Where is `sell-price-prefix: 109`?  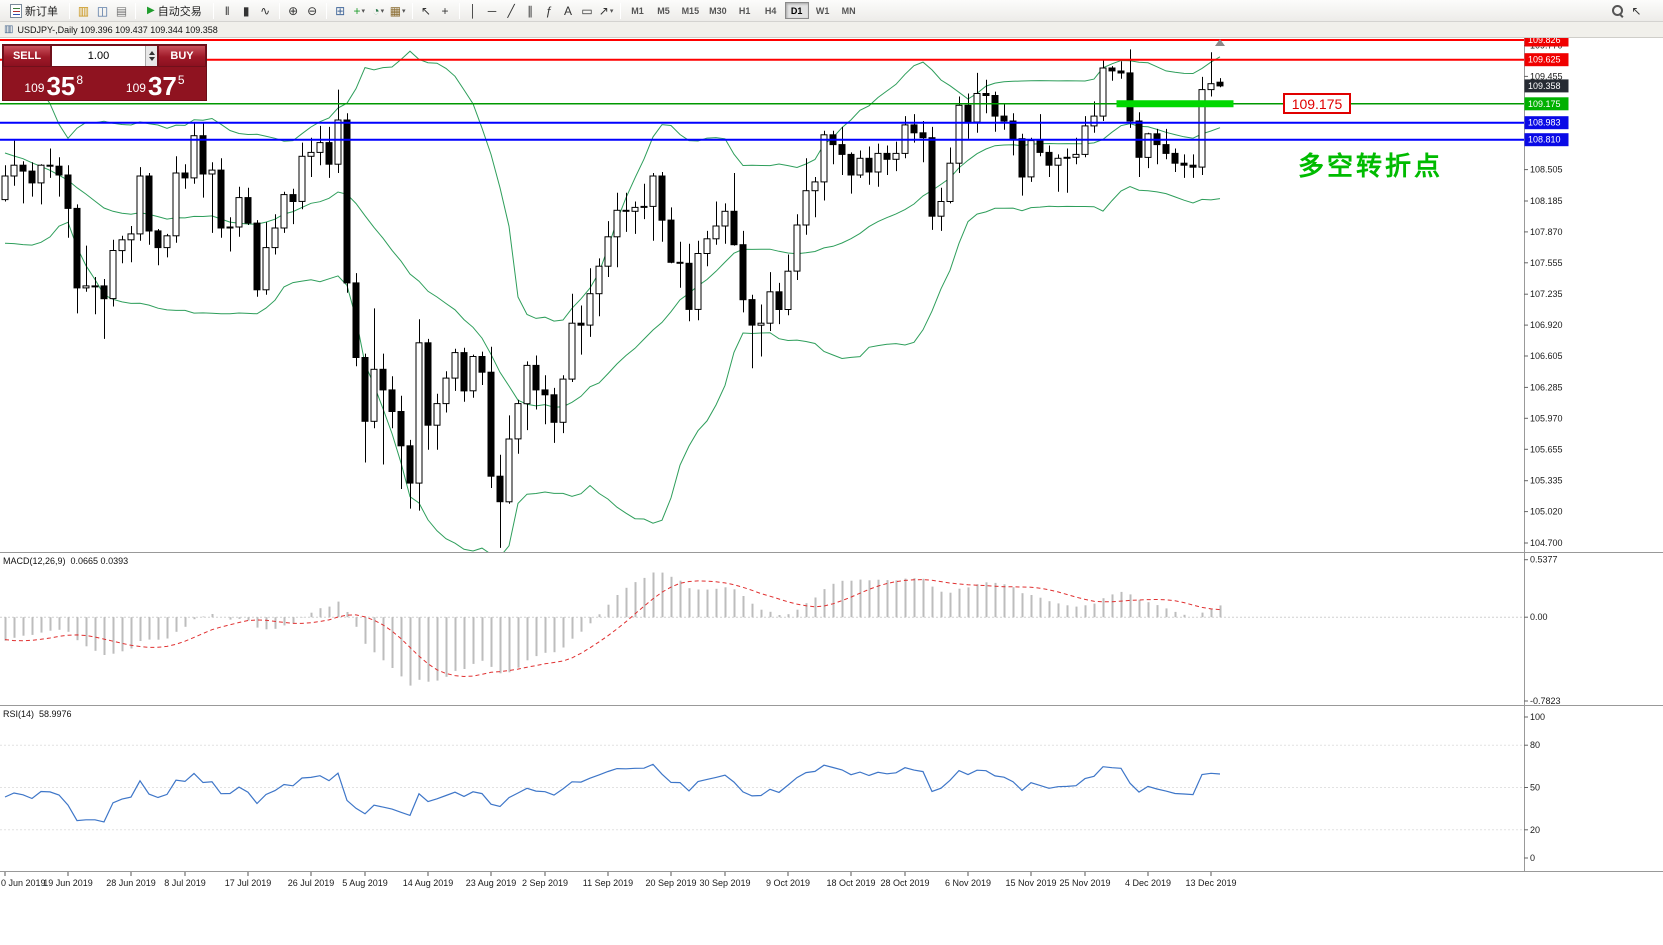
sell-price-prefix: 109 is located at coordinates (34, 88).